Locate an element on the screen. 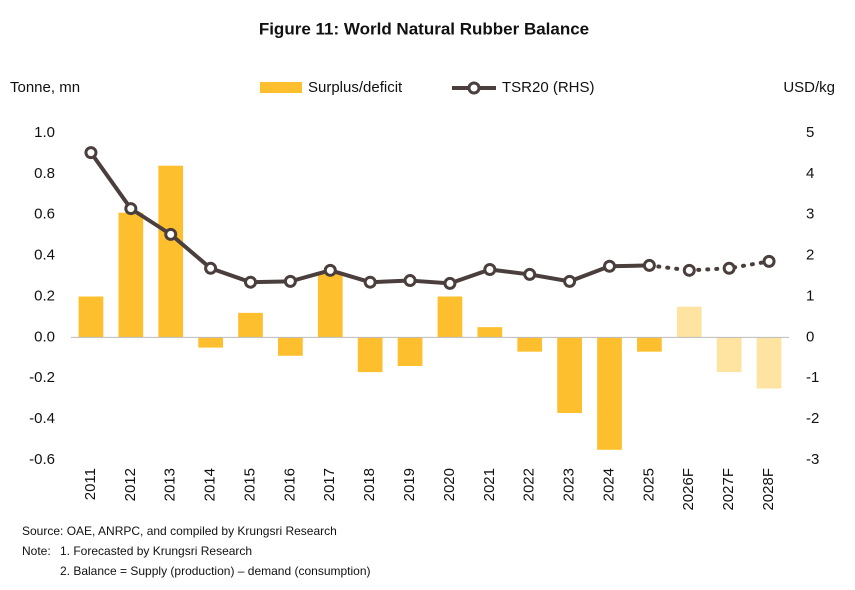 The image size is (855, 590). y2-tick-label: -2 is located at coordinates (812, 418).